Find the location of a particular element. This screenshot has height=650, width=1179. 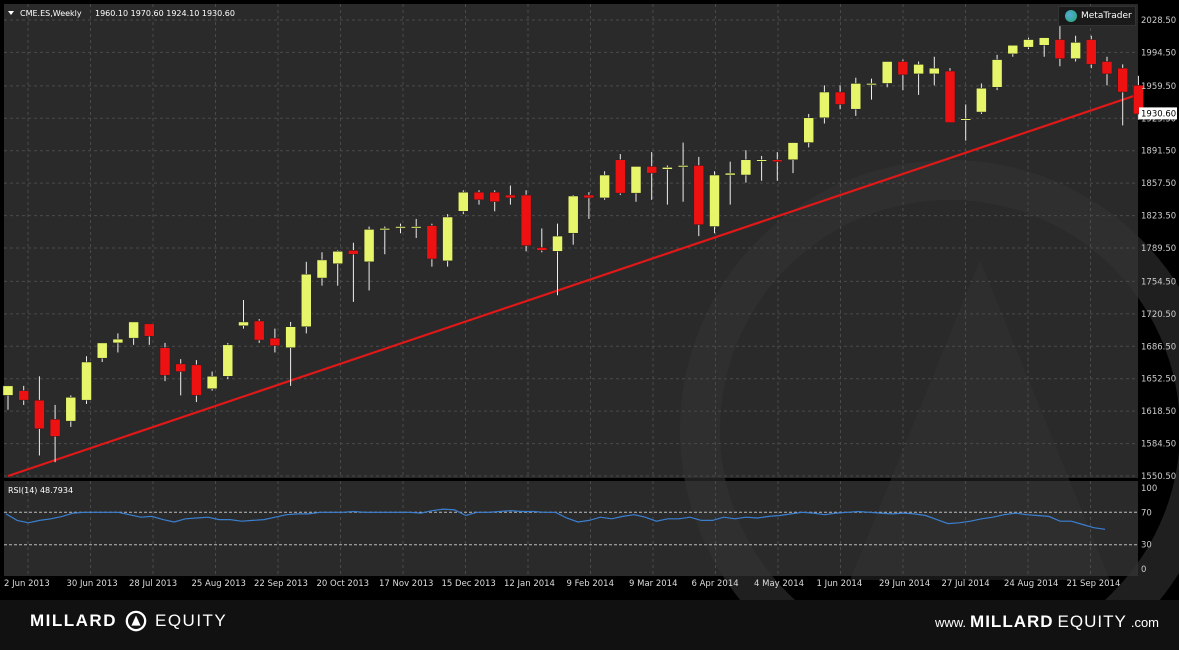

rsi-line is located at coordinates (555, 519).